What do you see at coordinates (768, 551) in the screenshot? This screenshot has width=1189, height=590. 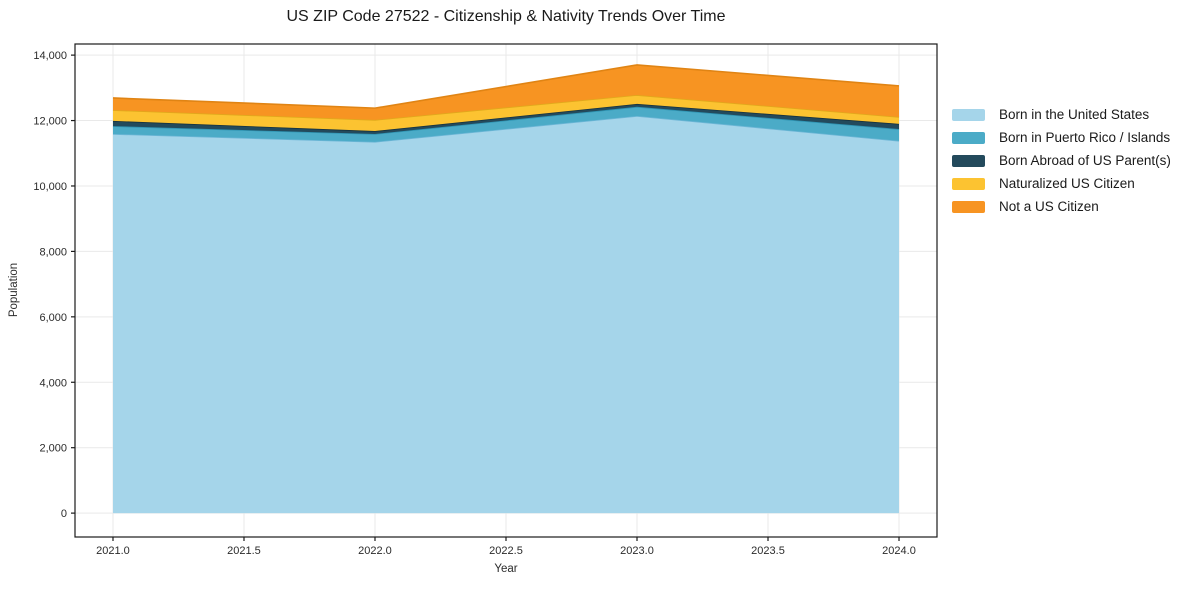 I see `x-tick-label: 2023.5` at bounding box center [768, 551].